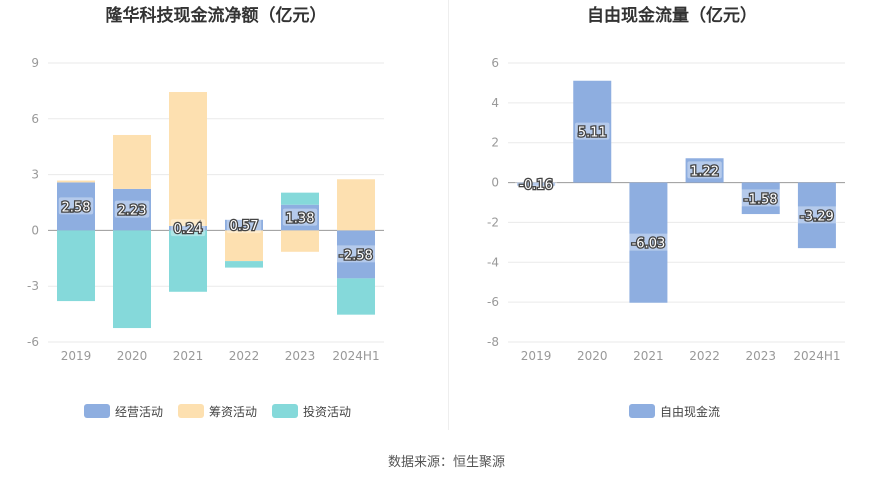 This screenshot has width=893, height=485. Describe the element at coordinates (35, 119) in the screenshot. I see `chart-0-y-tick-label: 6` at that location.